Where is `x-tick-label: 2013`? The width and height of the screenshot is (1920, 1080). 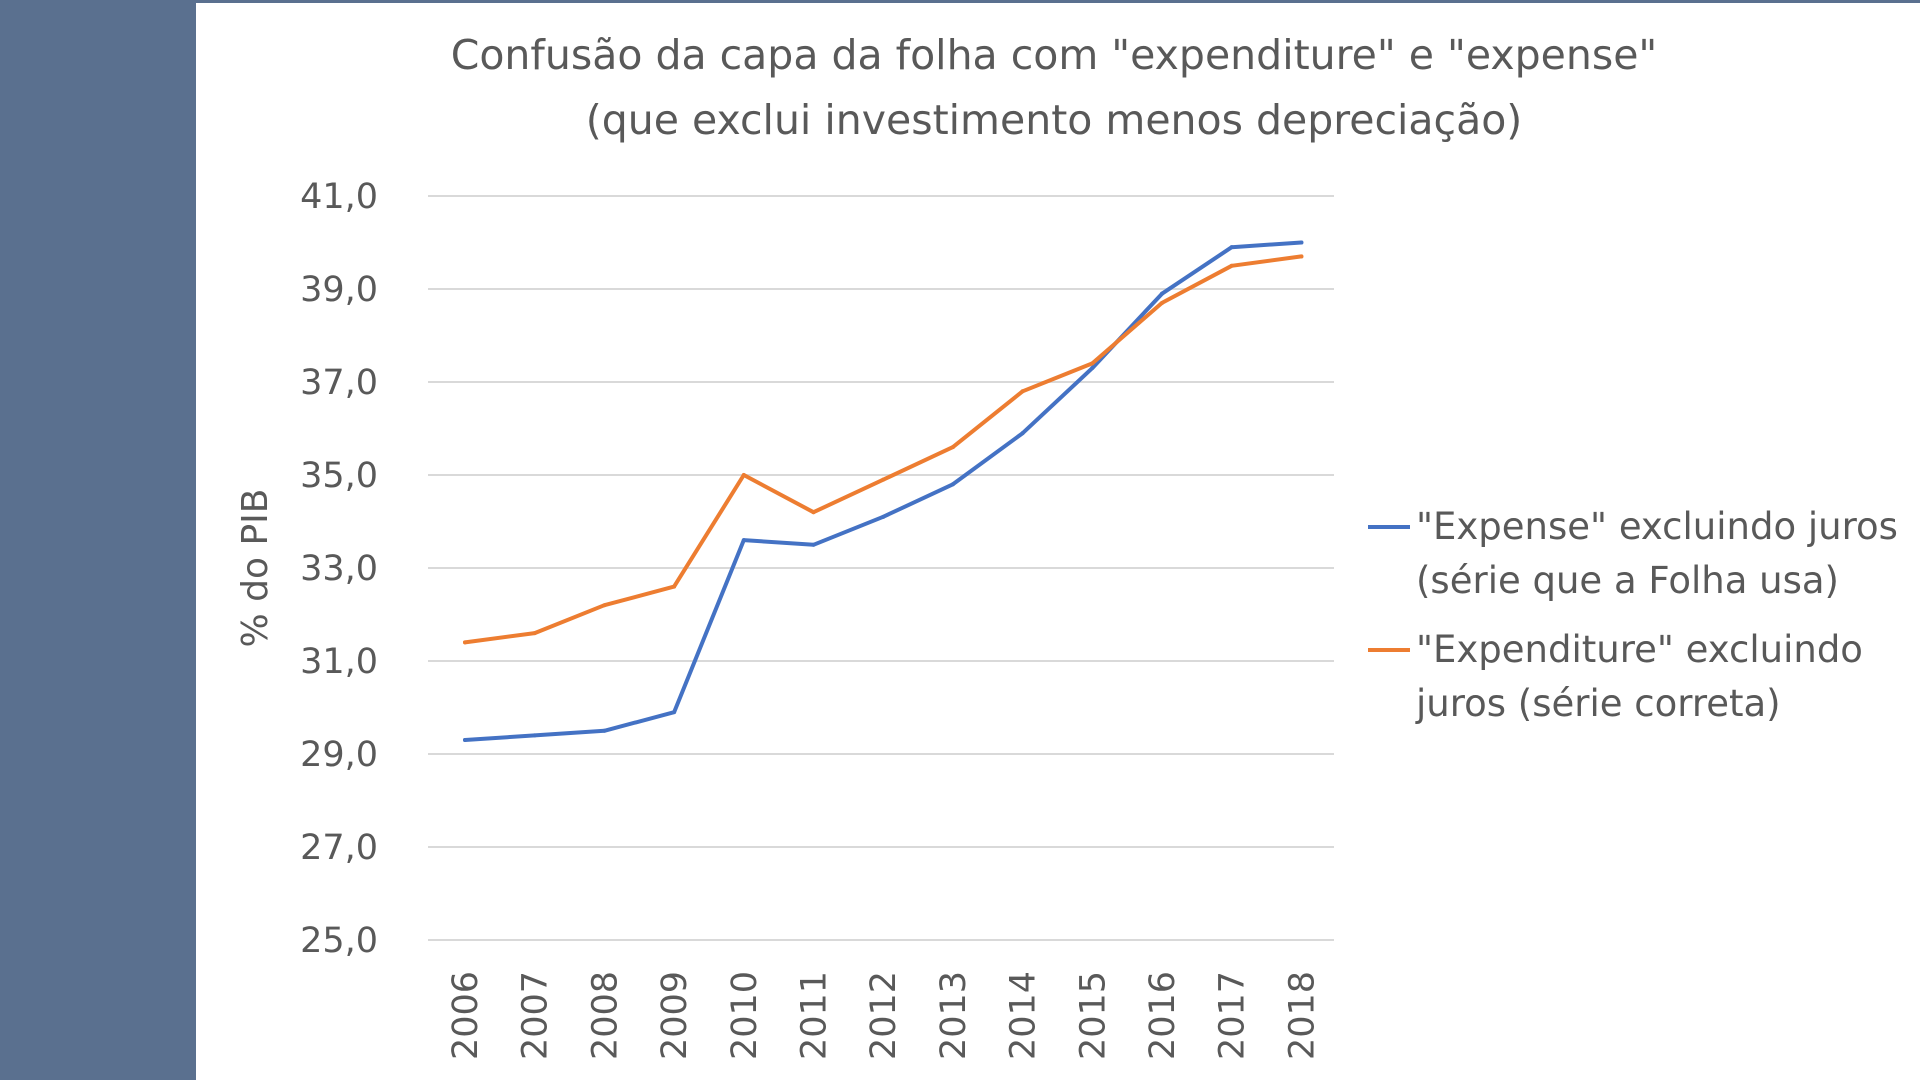
x-tick-label: 2013 is located at coordinates (954, 1015).